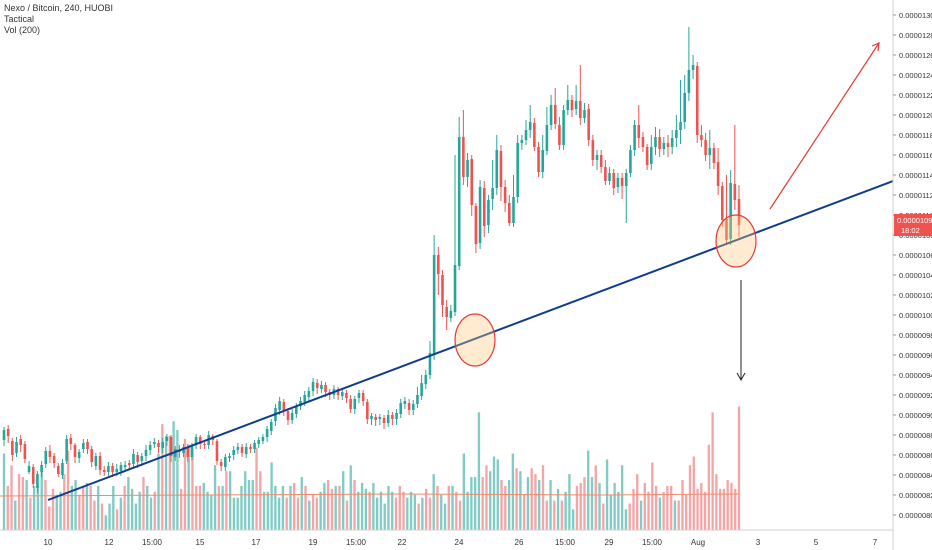 This screenshot has height=550, width=932. I want to click on candle-timer-label: 18:02, so click(910, 230).